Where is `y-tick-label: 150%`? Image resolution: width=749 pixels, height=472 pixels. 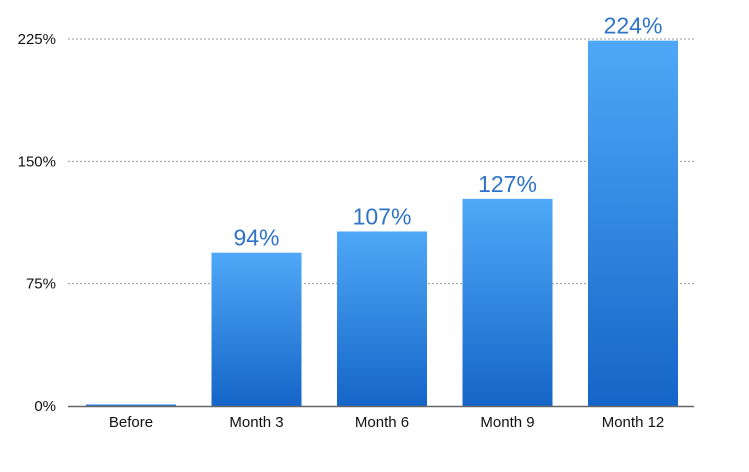
y-tick-label: 150% is located at coordinates (37, 161).